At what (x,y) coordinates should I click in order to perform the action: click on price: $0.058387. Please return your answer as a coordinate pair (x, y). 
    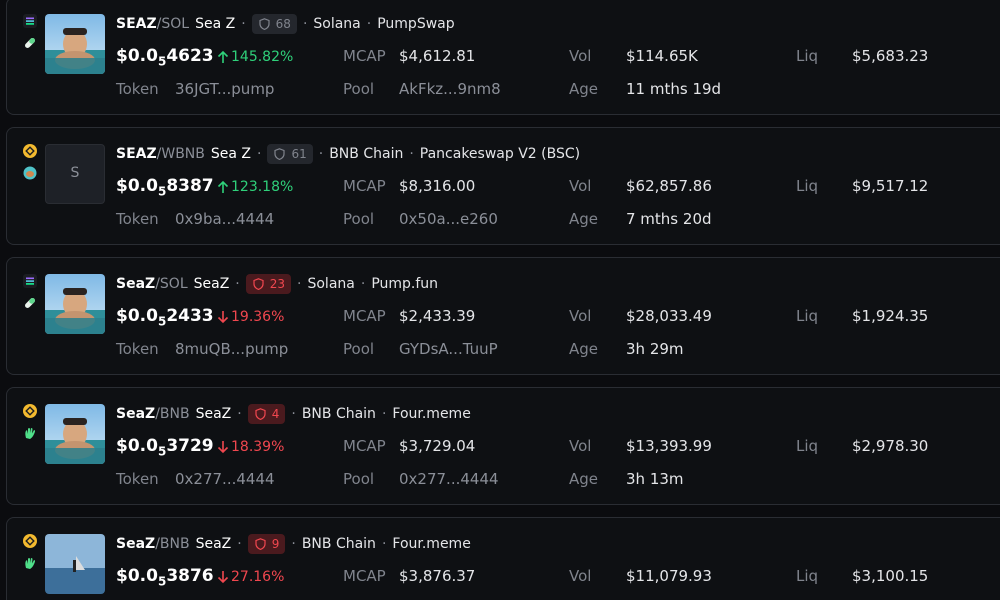
    Looking at the image, I should click on (165, 188).